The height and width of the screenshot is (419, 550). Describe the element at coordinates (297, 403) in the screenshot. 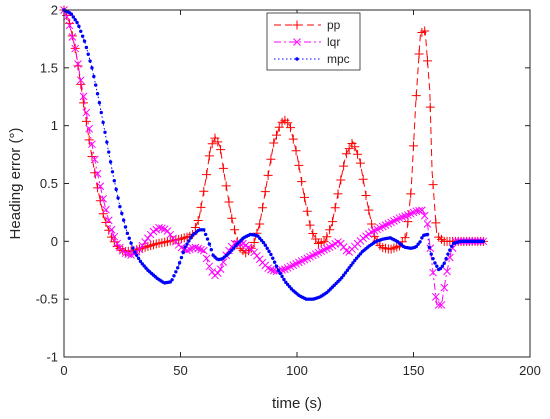

I see `x-axis-label: time (s)` at that location.